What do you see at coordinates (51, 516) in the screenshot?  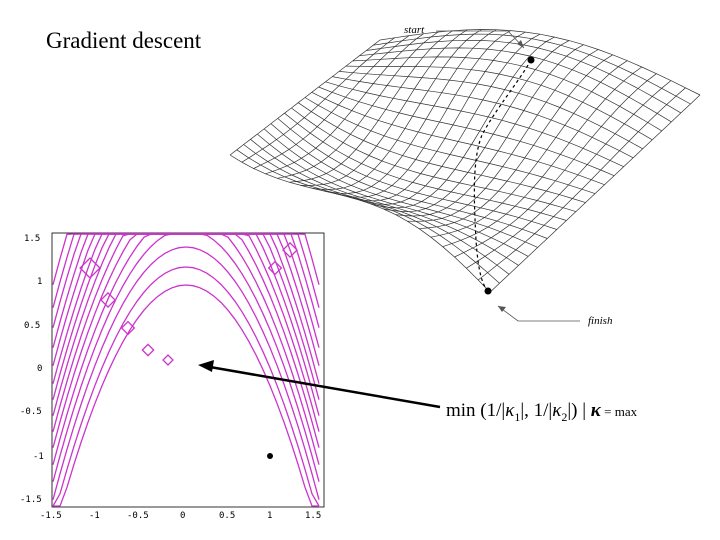 I see `x-tick: -1.5` at bounding box center [51, 516].